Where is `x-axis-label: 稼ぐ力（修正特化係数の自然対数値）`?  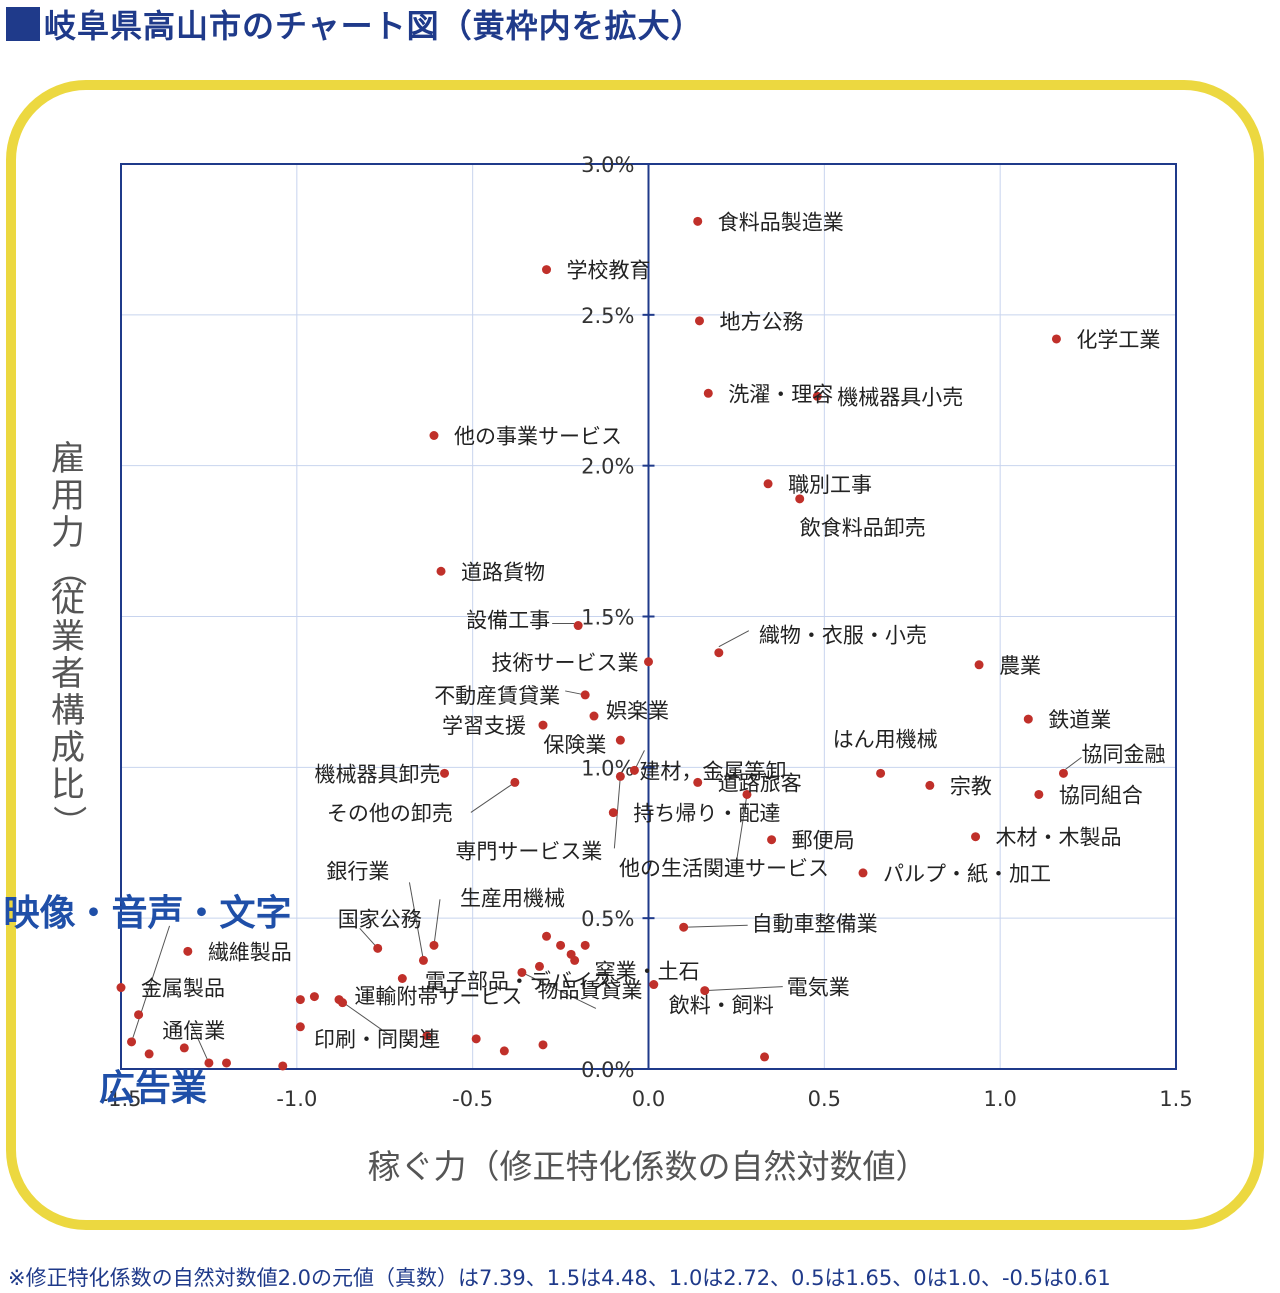
x-axis-label: 稼ぐ力（修正特化係数の自然対数値） is located at coordinates (648, 1166).